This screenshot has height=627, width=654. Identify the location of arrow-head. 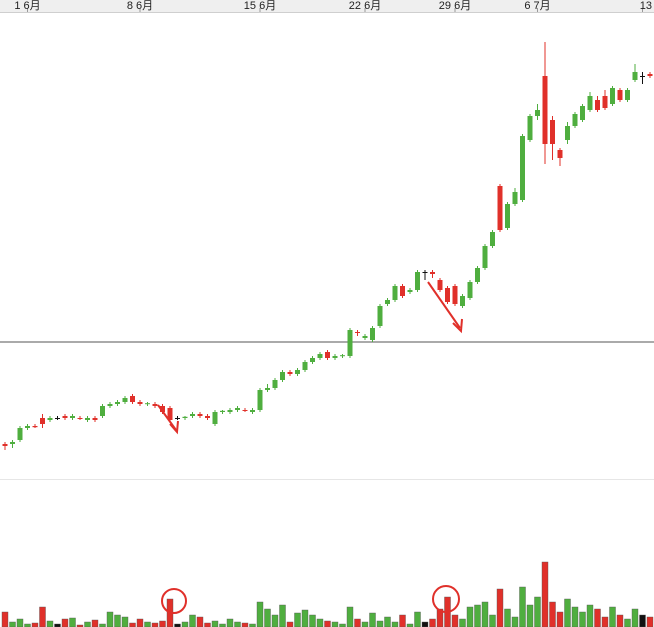
(174, 427).